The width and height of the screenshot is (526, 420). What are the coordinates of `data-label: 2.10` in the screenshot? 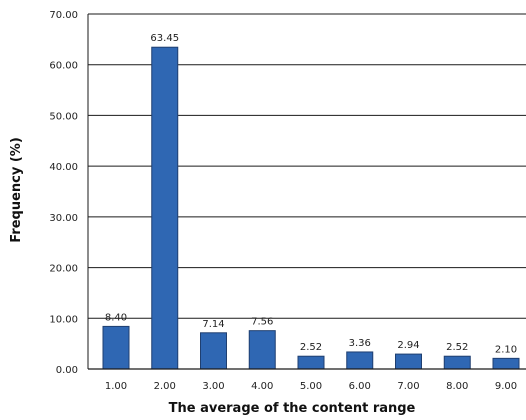 It's located at (506, 349).